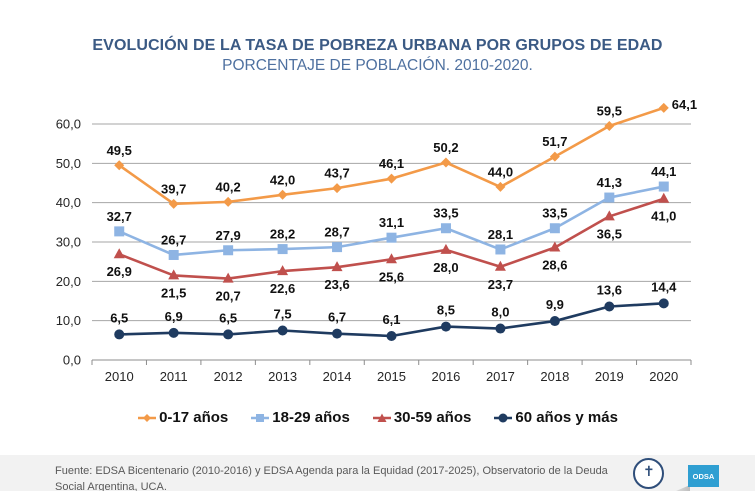 The width and height of the screenshot is (755, 491). What do you see at coordinates (336, 232) in the screenshot?
I see `data-label: 28,7` at bounding box center [336, 232].